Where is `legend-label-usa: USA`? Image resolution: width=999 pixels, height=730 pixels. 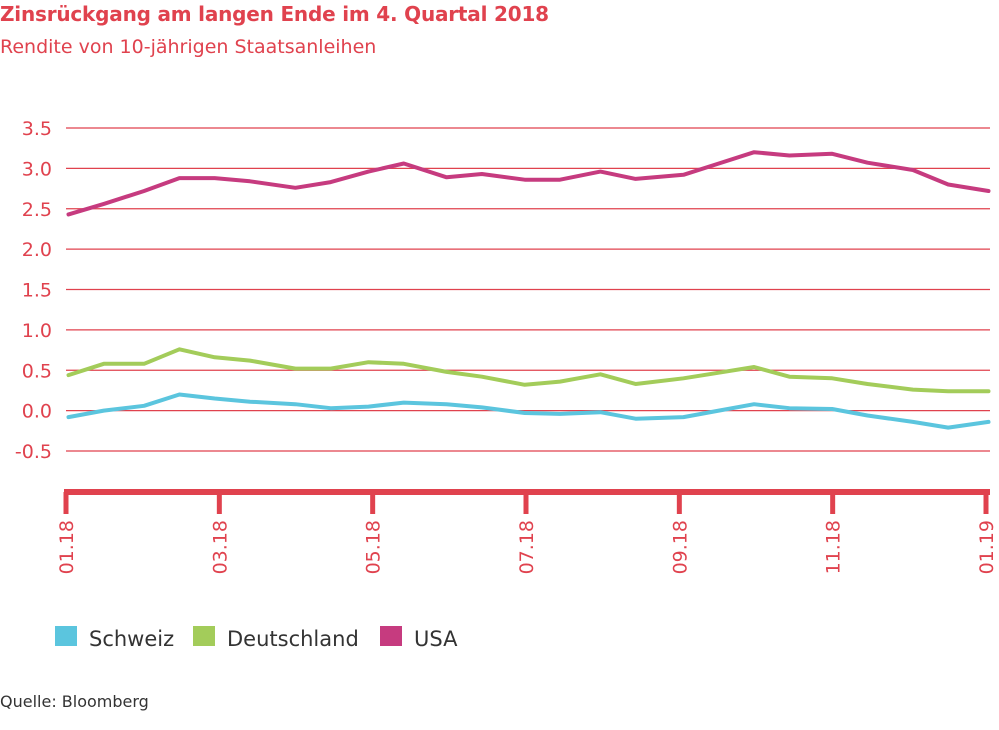
legend-label-usa: USA is located at coordinates (436, 639).